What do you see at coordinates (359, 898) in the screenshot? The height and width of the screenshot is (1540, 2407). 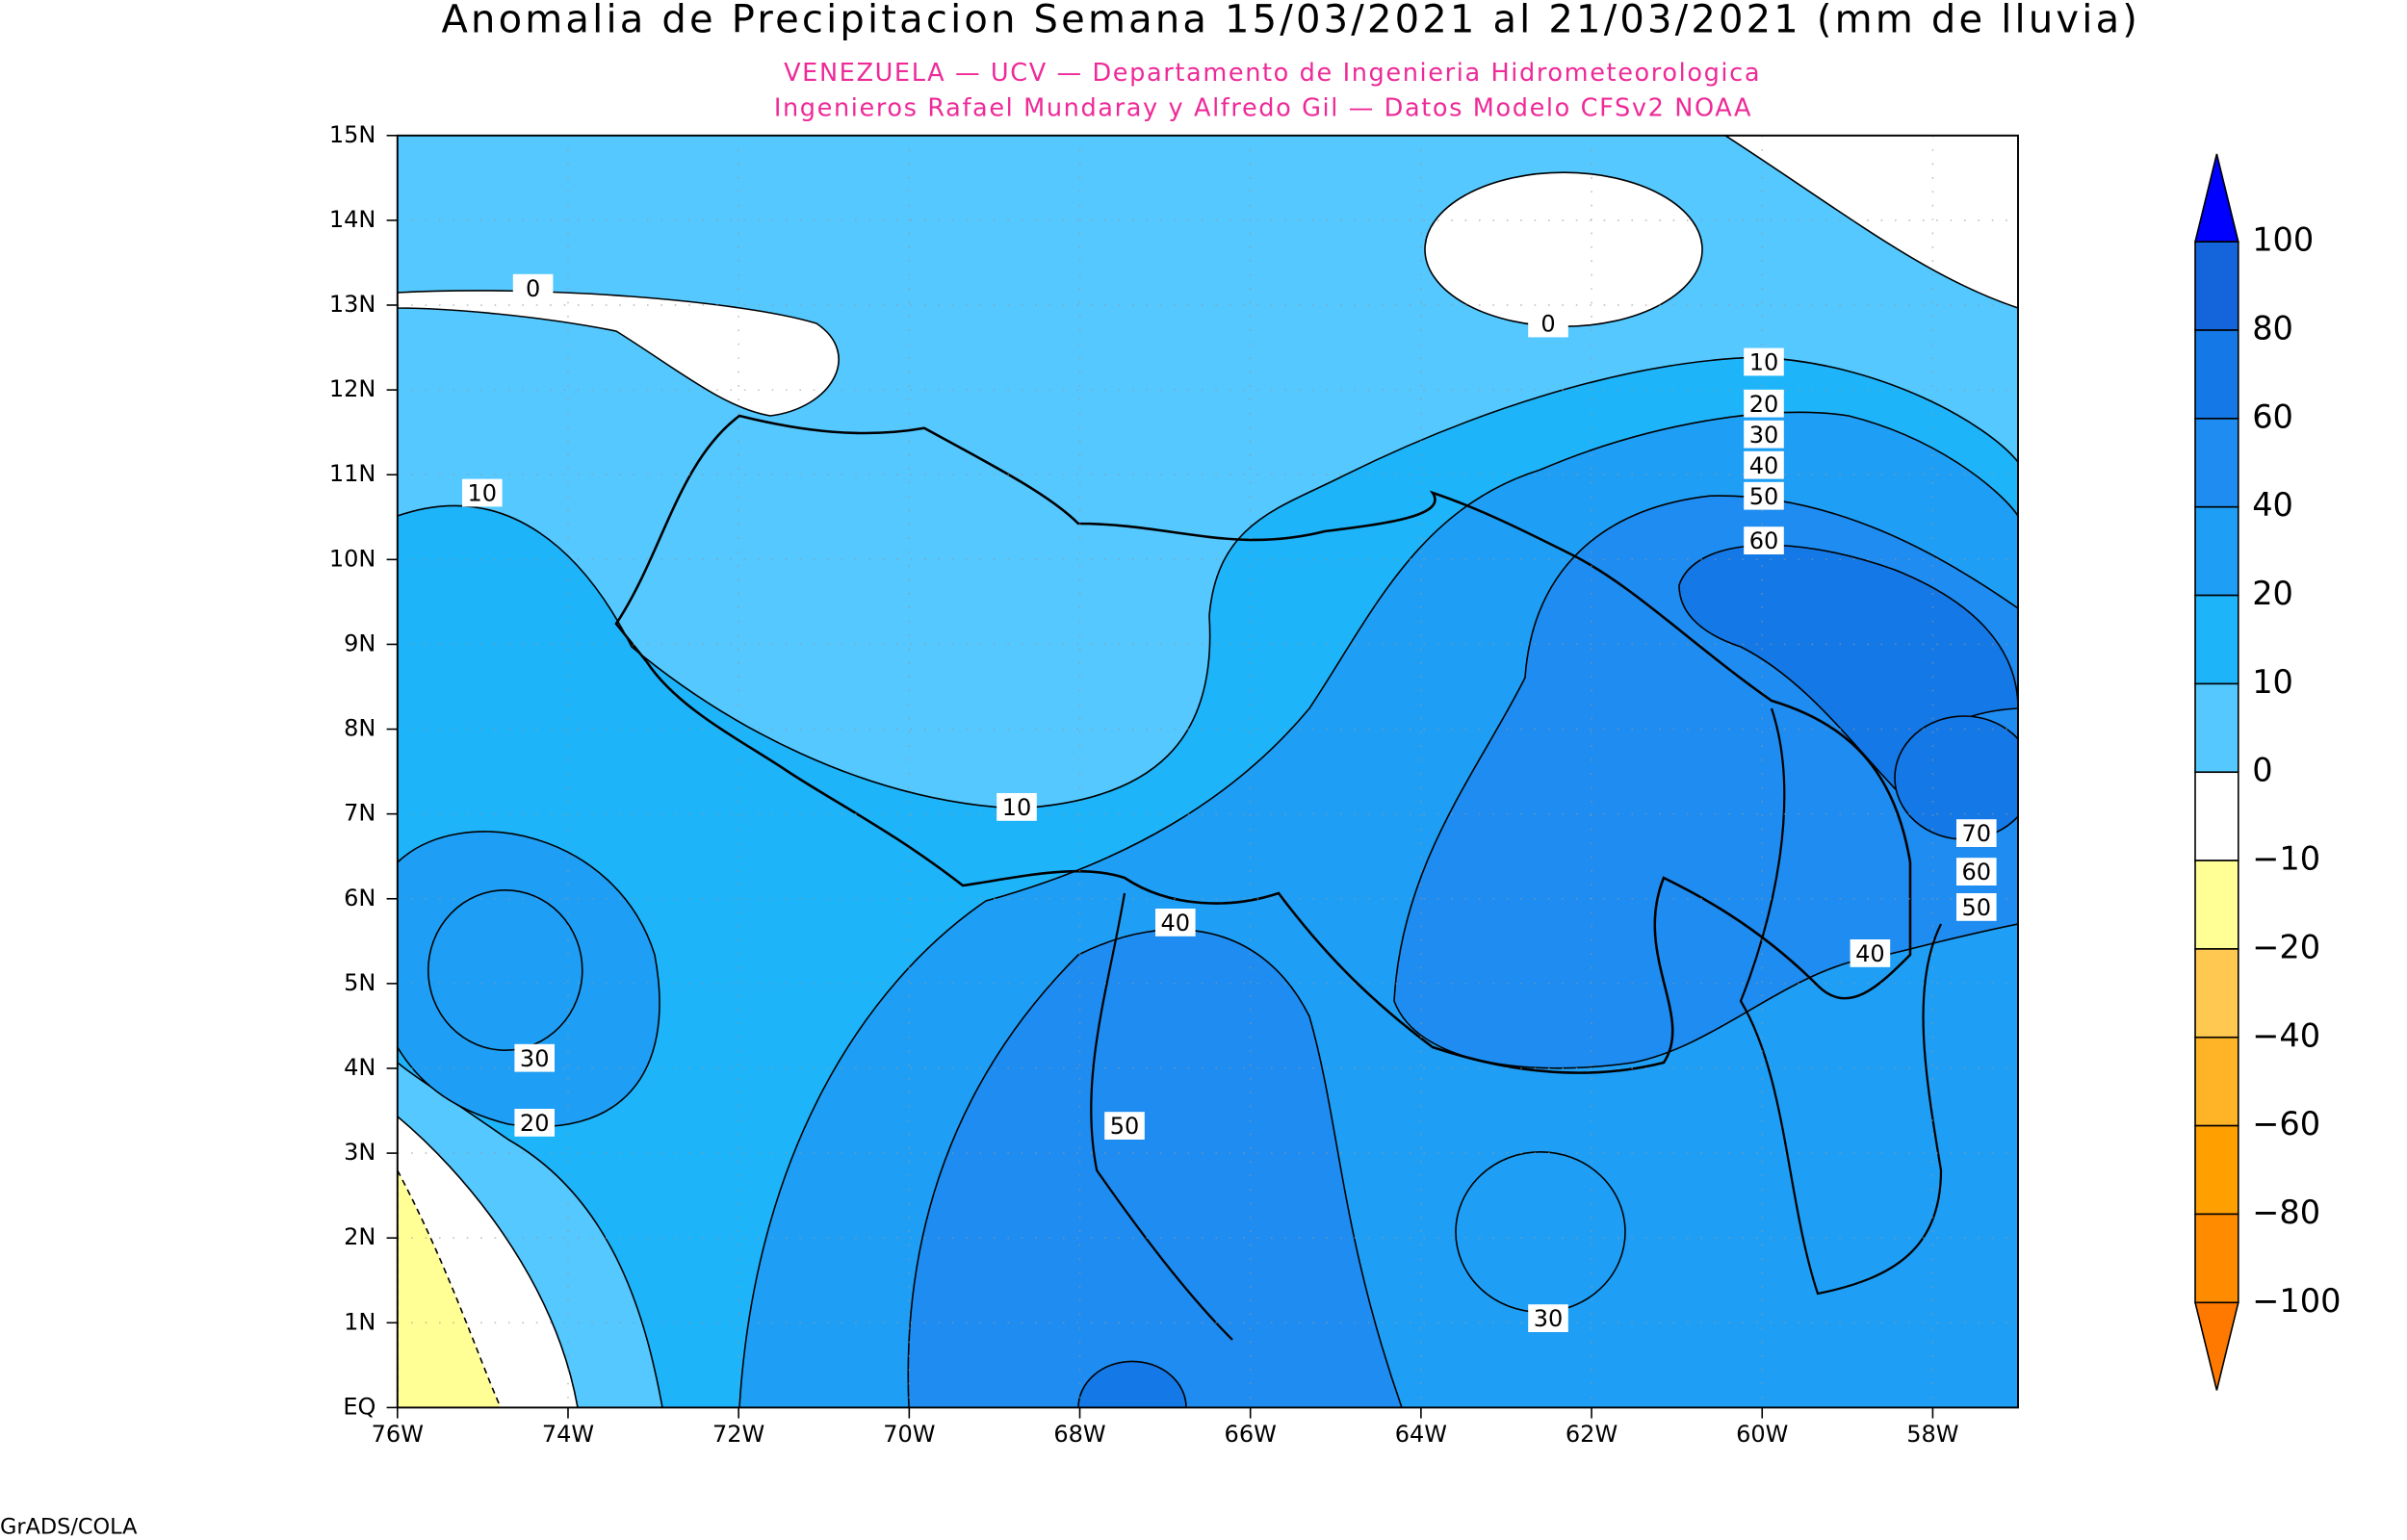 I see `lat-label: 6N` at bounding box center [359, 898].